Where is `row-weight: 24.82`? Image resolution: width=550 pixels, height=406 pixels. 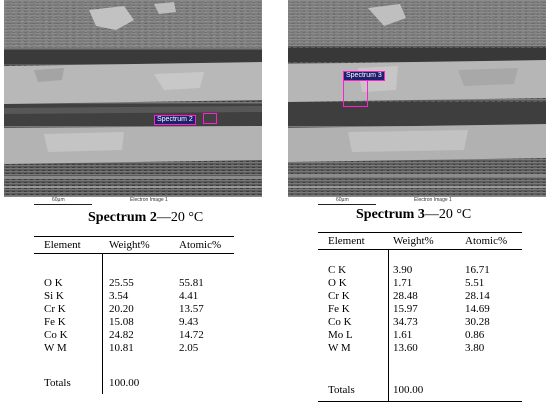
row-weight: 24.82 is located at coordinates (121, 335).